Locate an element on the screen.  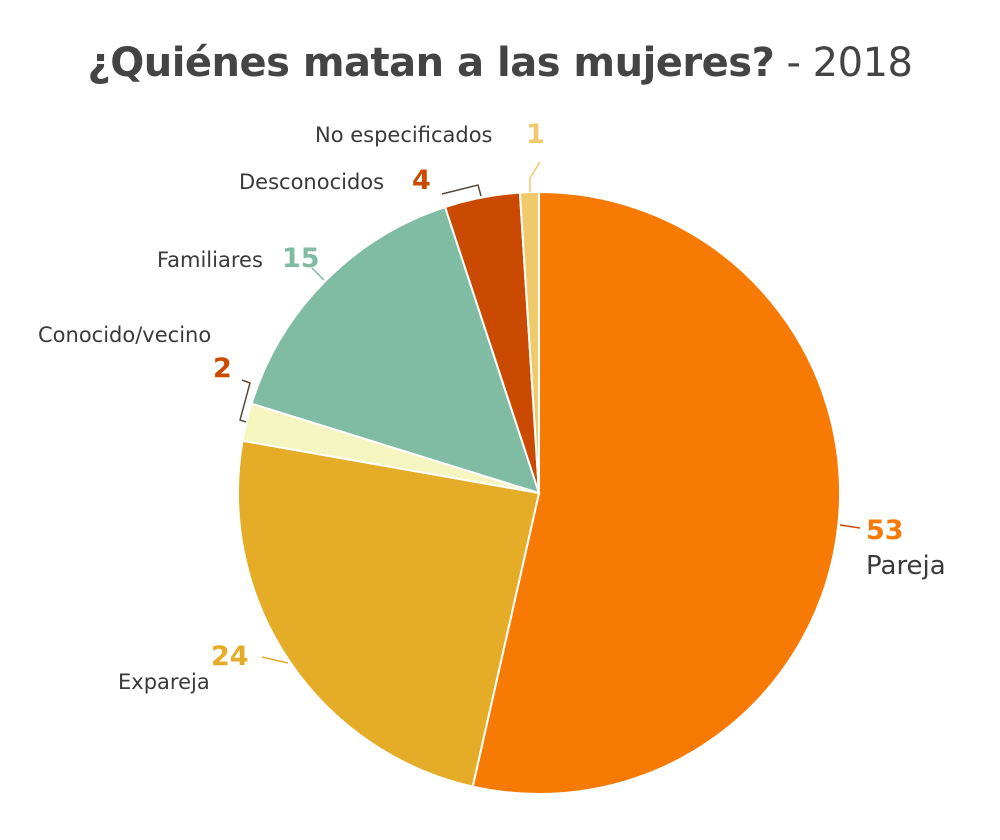
value-desconocidos: 4 is located at coordinates (421, 180).